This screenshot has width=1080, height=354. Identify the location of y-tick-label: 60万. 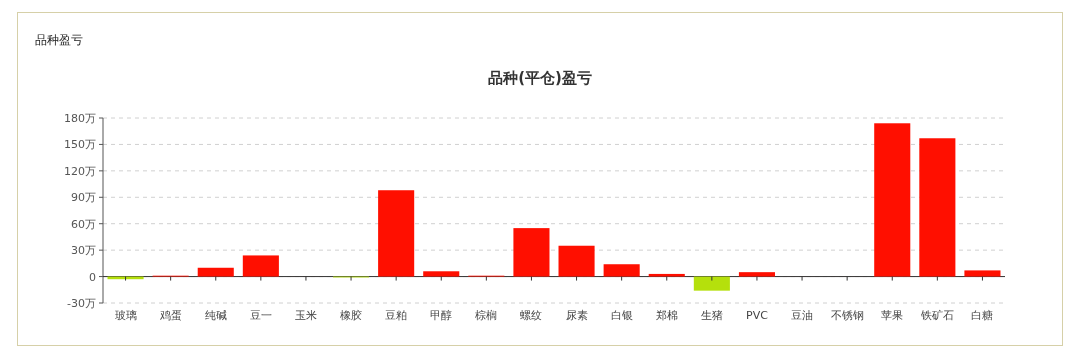
(83, 224).